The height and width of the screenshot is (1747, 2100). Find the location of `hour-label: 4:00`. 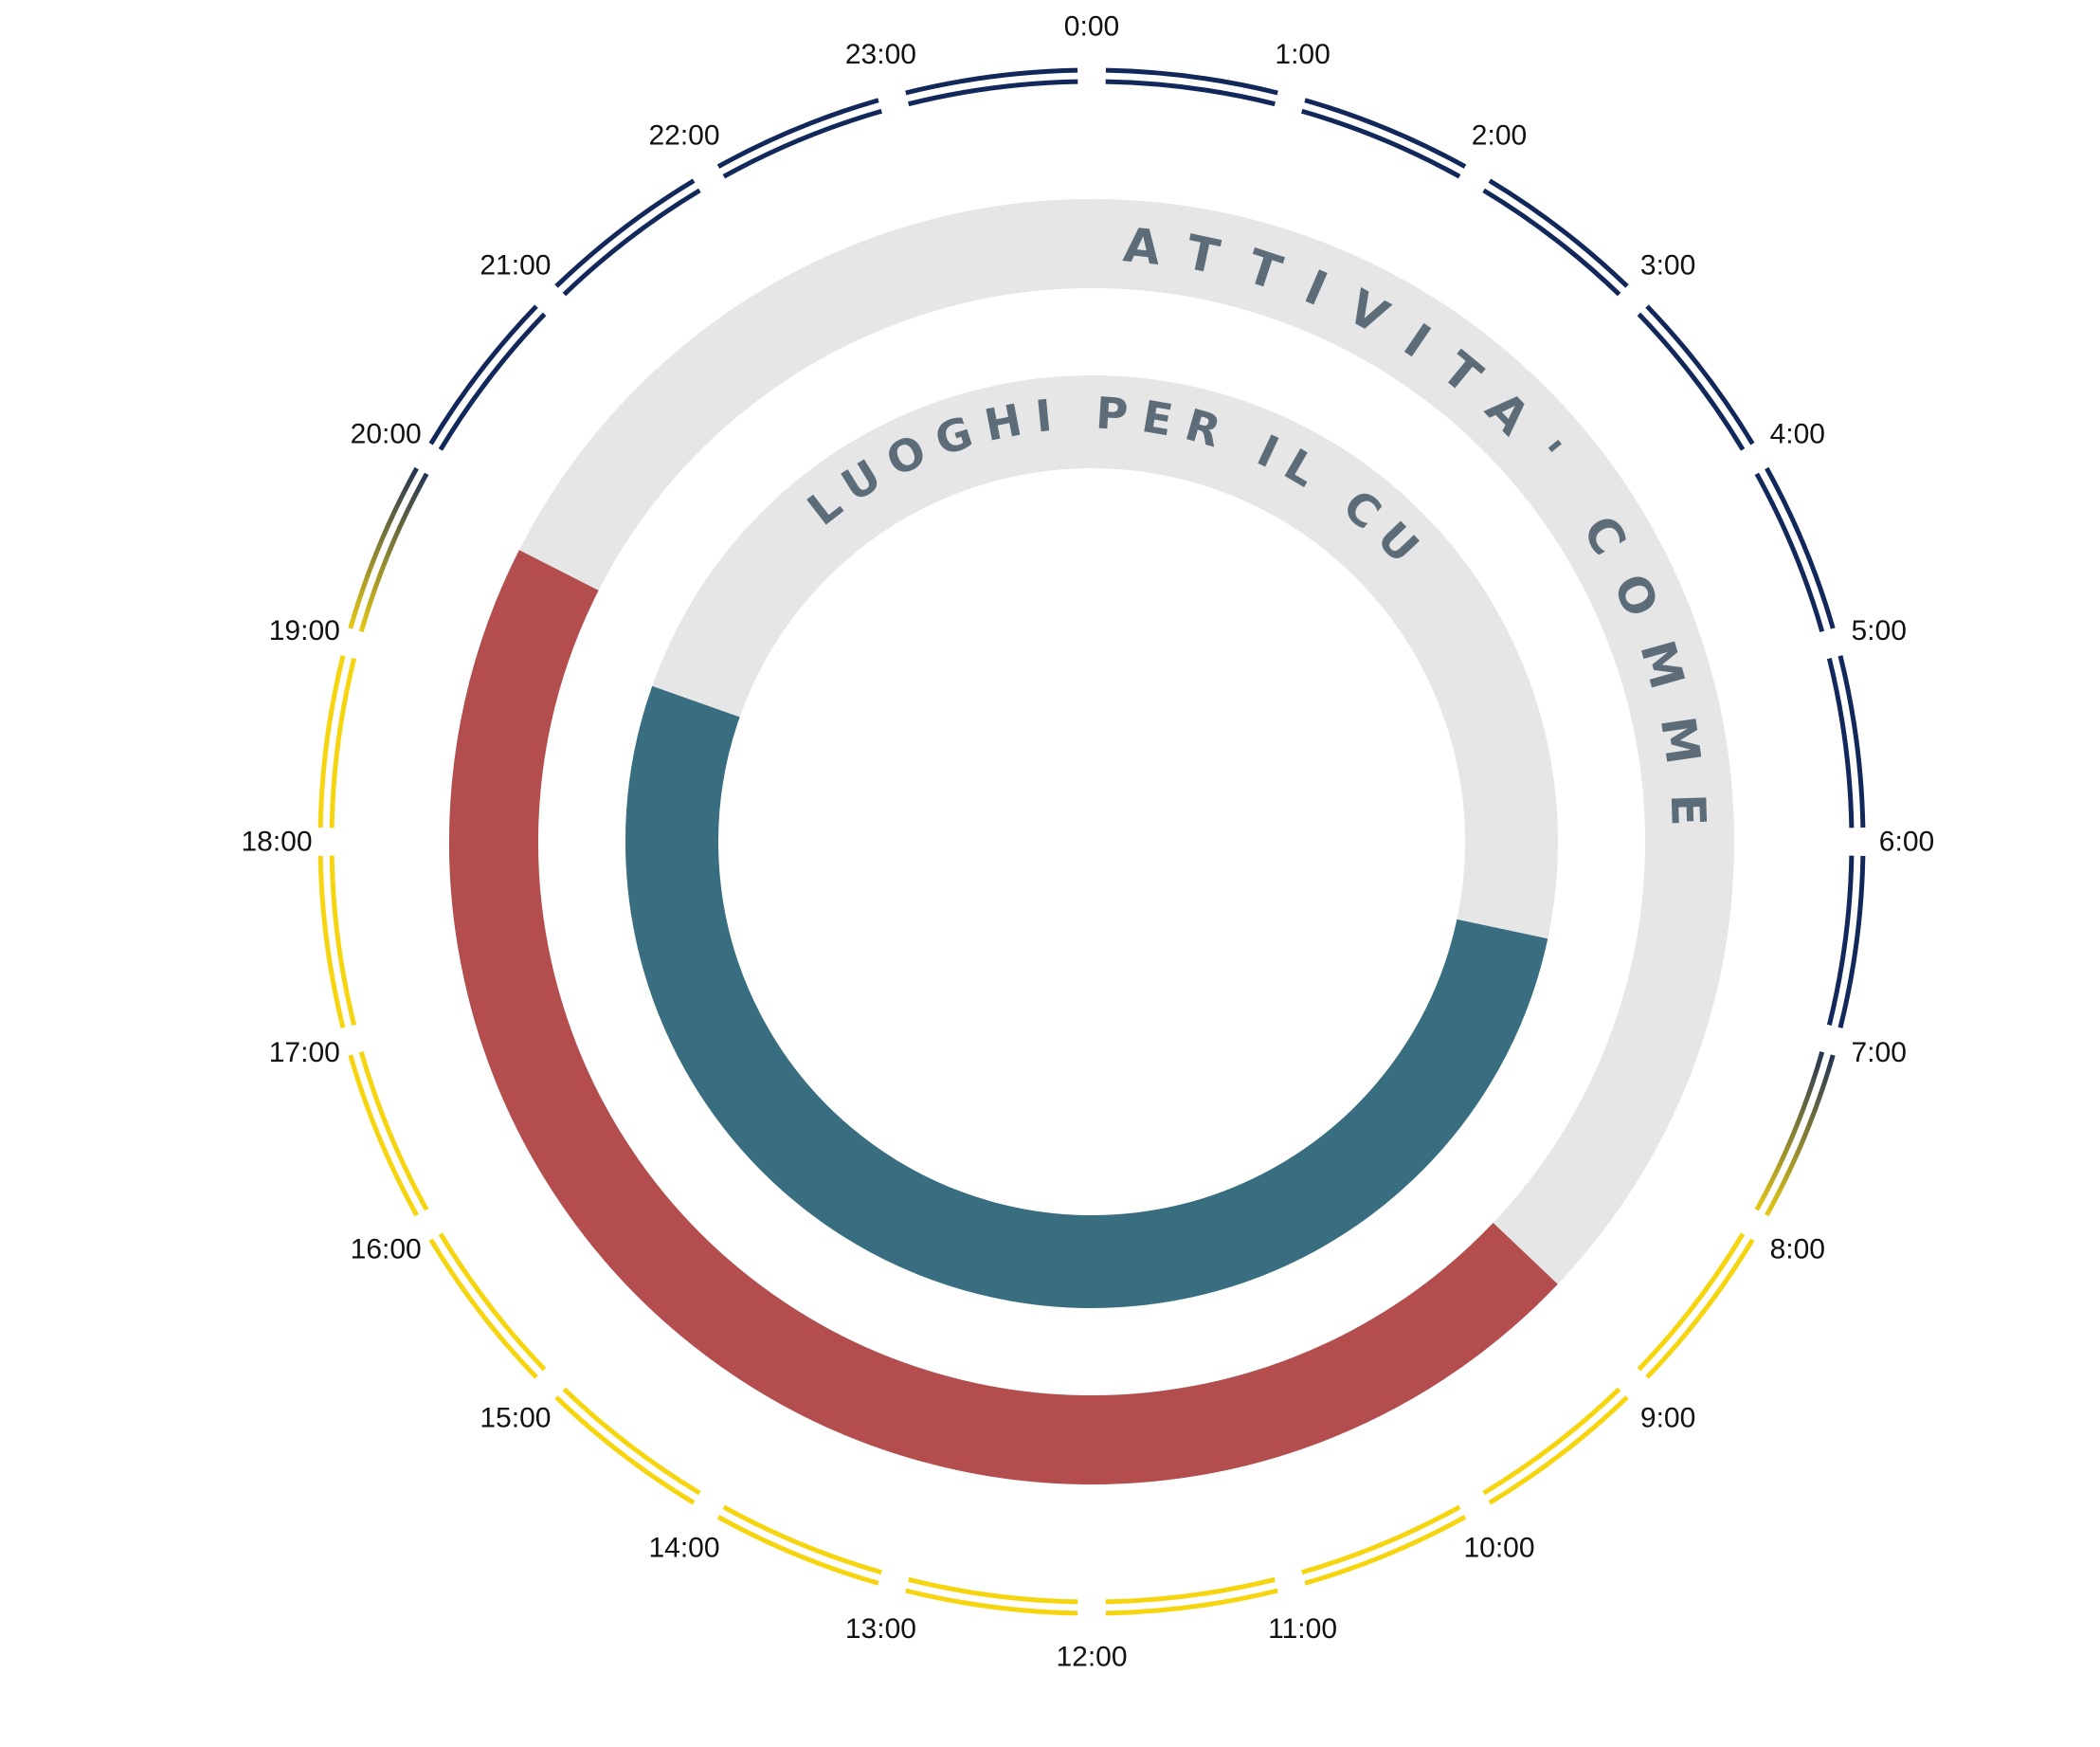

hour-label: 4:00 is located at coordinates (1798, 434).